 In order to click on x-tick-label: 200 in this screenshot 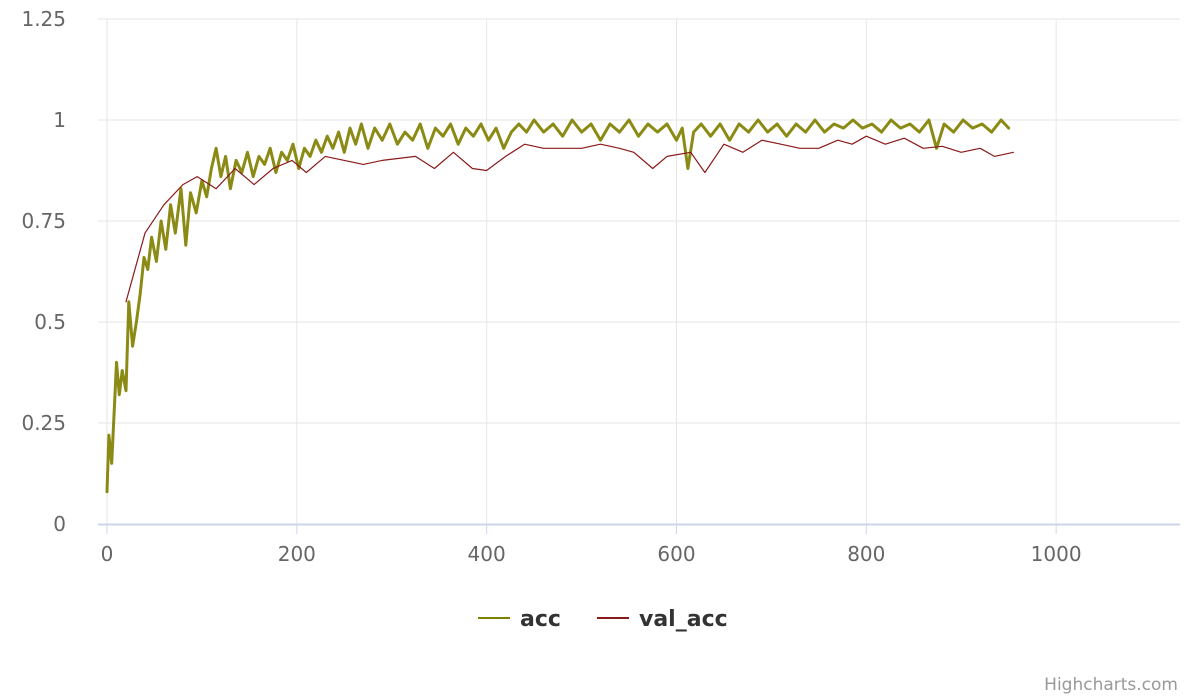, I will do `click(297, 554)`.